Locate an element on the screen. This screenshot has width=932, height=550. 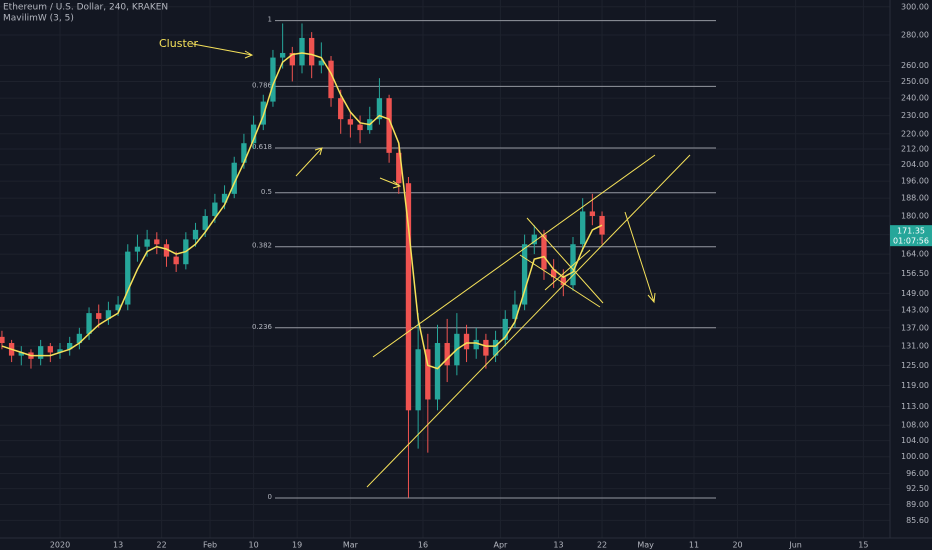
y-tick-label: 119.00 is located at coordinates (915, 385).